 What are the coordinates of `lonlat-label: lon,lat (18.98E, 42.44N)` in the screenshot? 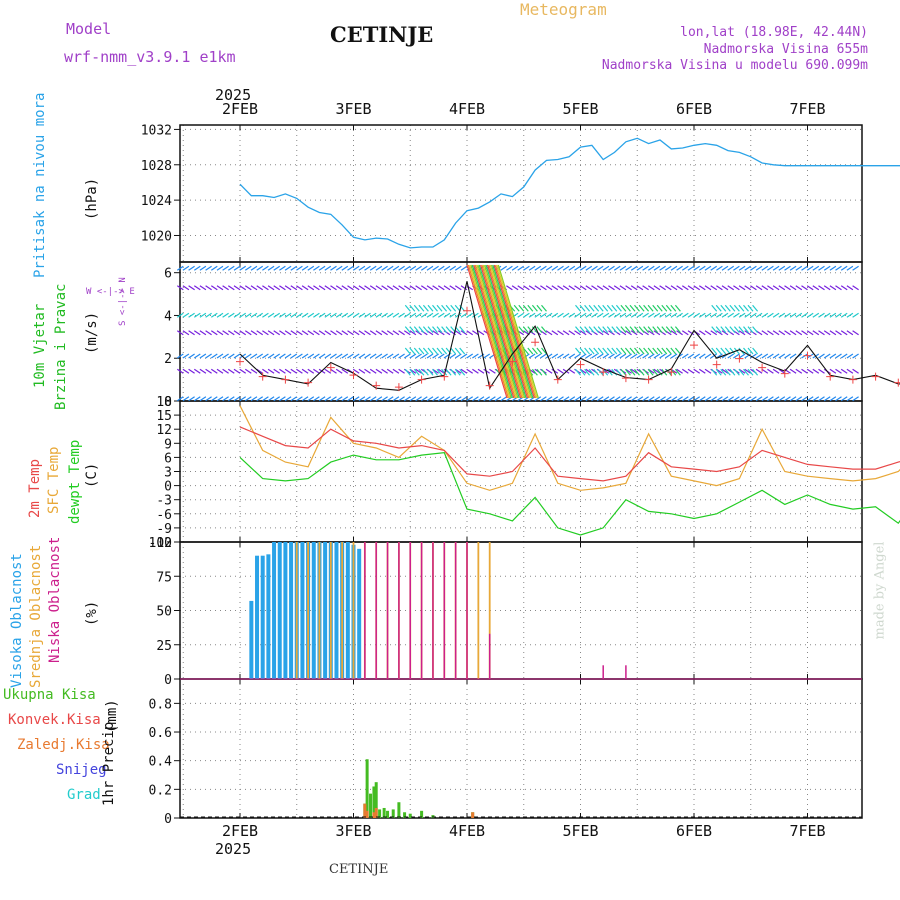 It's located at (774, 32).